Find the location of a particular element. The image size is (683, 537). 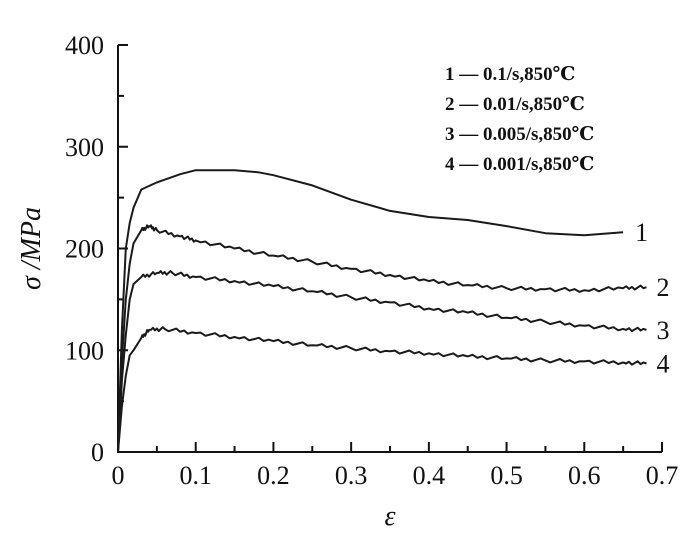

legend-entry: 3 — 0.005/s,850℃ is located at coordinates (519, 134).